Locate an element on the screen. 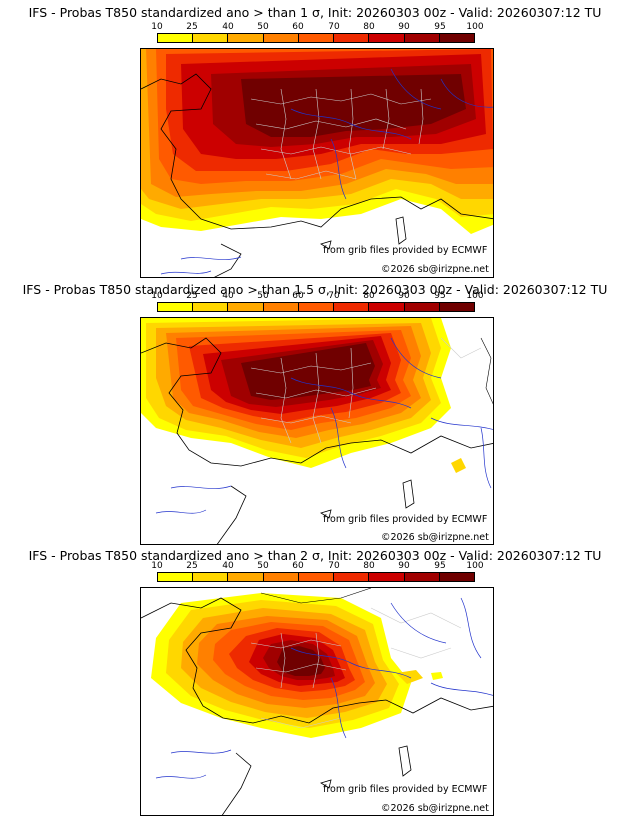 This screenshot has width=630, height=828. panel-1-colorbar is located at coordinates (316, 38).